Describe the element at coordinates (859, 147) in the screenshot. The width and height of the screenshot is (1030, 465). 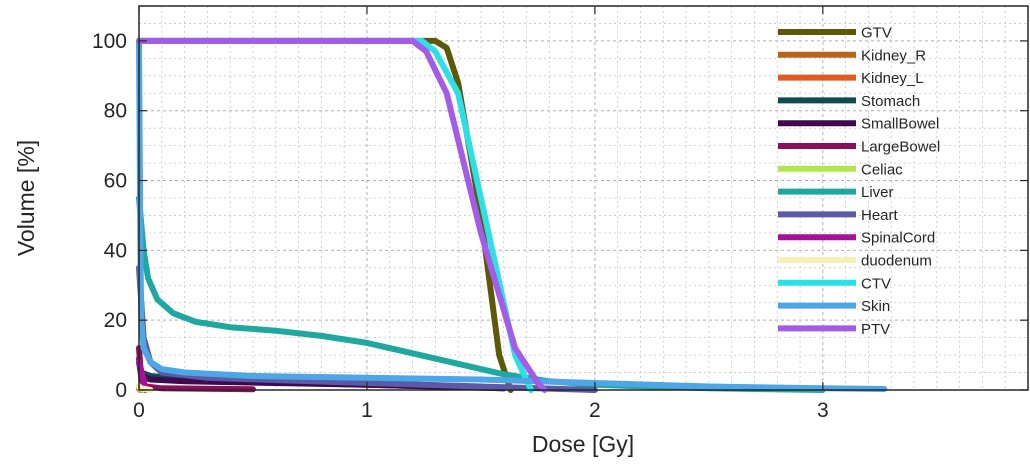
I see `legend-item: LargeBowel` at that location.